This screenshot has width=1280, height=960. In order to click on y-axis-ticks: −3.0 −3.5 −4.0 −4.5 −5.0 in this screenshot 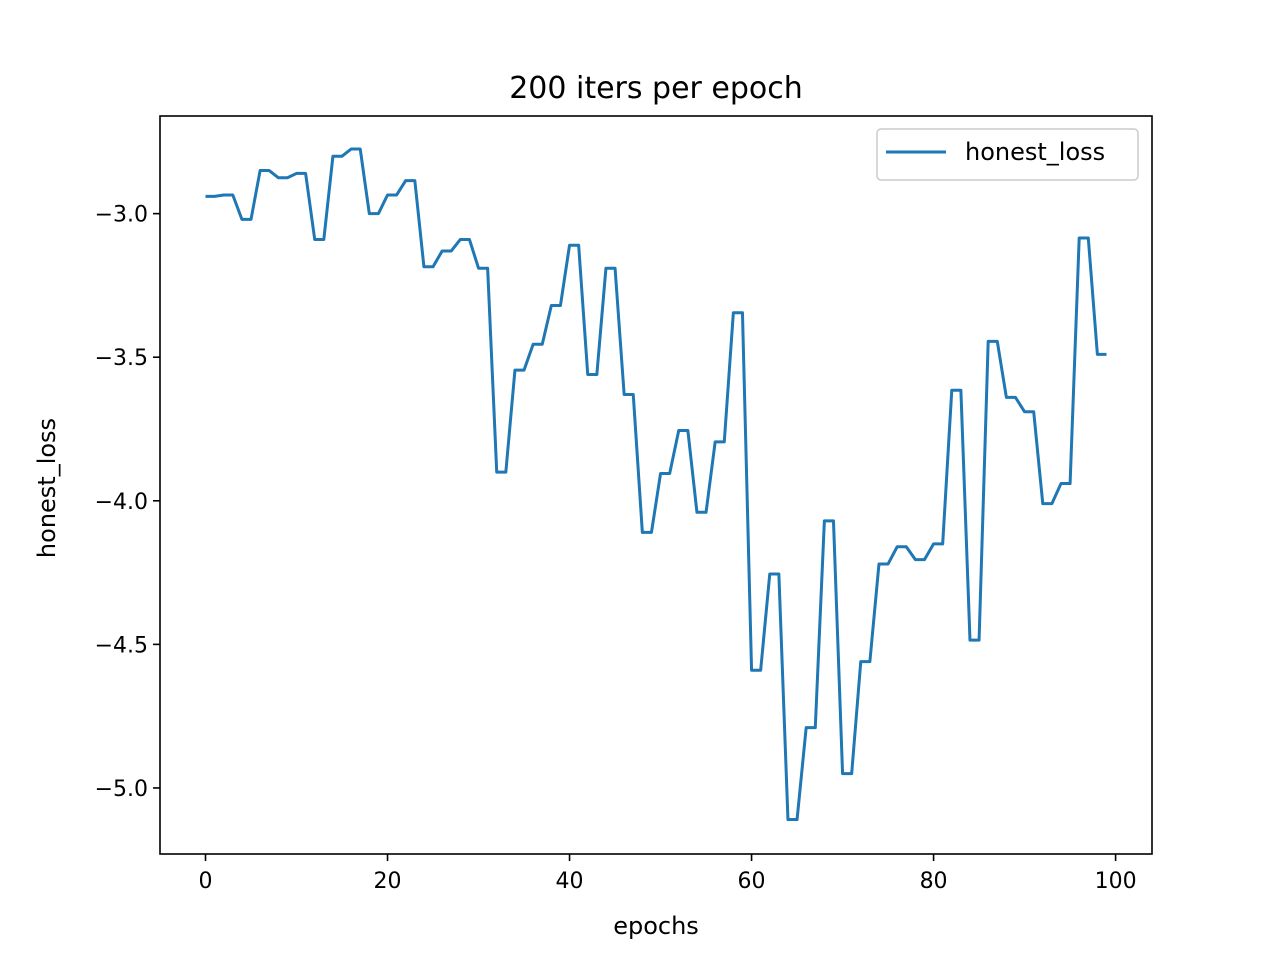, I will do `click(127, 502)`.